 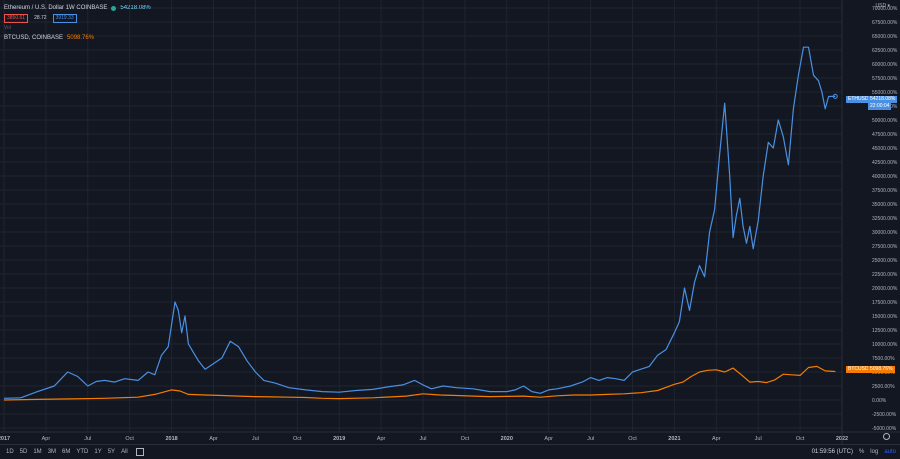 I want to click on x-tick-label: 2021, so click(x=674, y=439).